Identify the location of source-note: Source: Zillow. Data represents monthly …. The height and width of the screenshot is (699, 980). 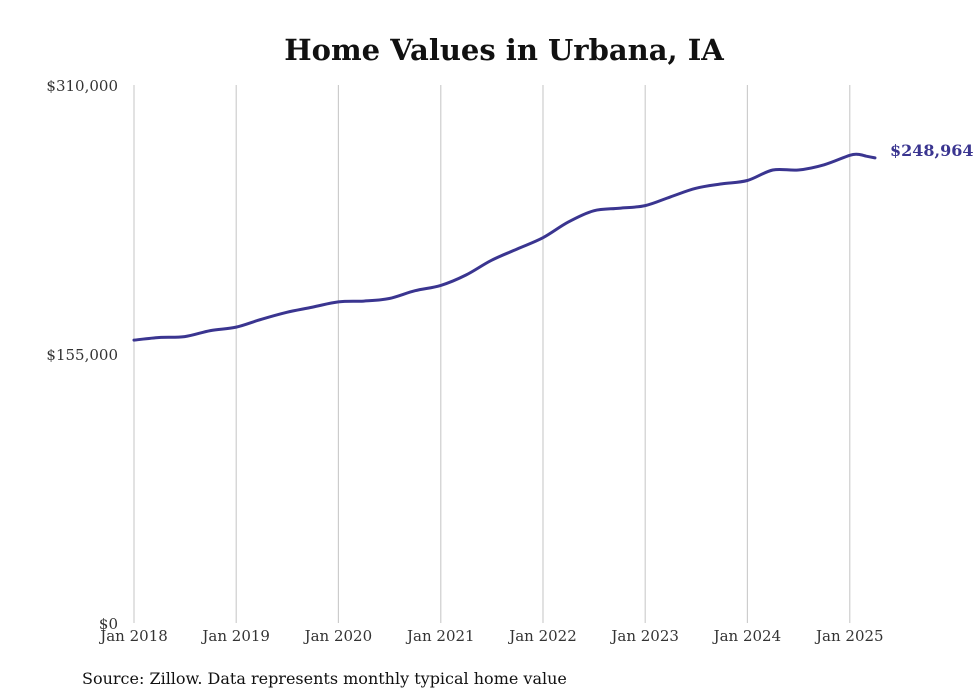
(324, 678).